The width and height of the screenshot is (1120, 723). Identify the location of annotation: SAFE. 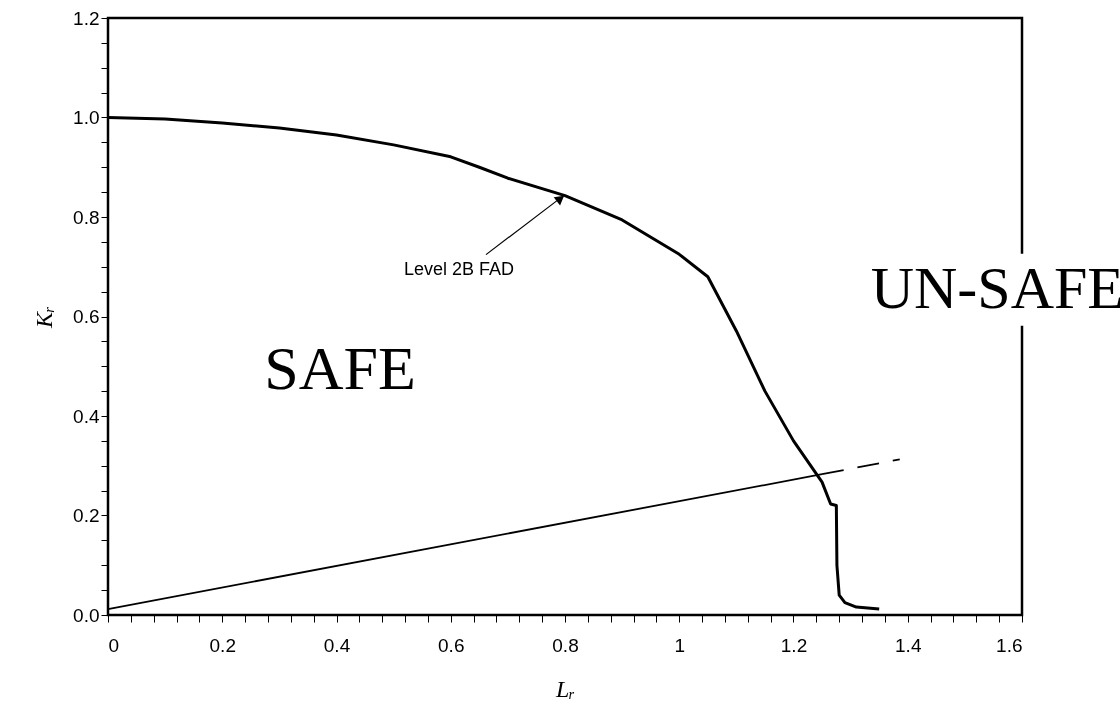
(340, 368).